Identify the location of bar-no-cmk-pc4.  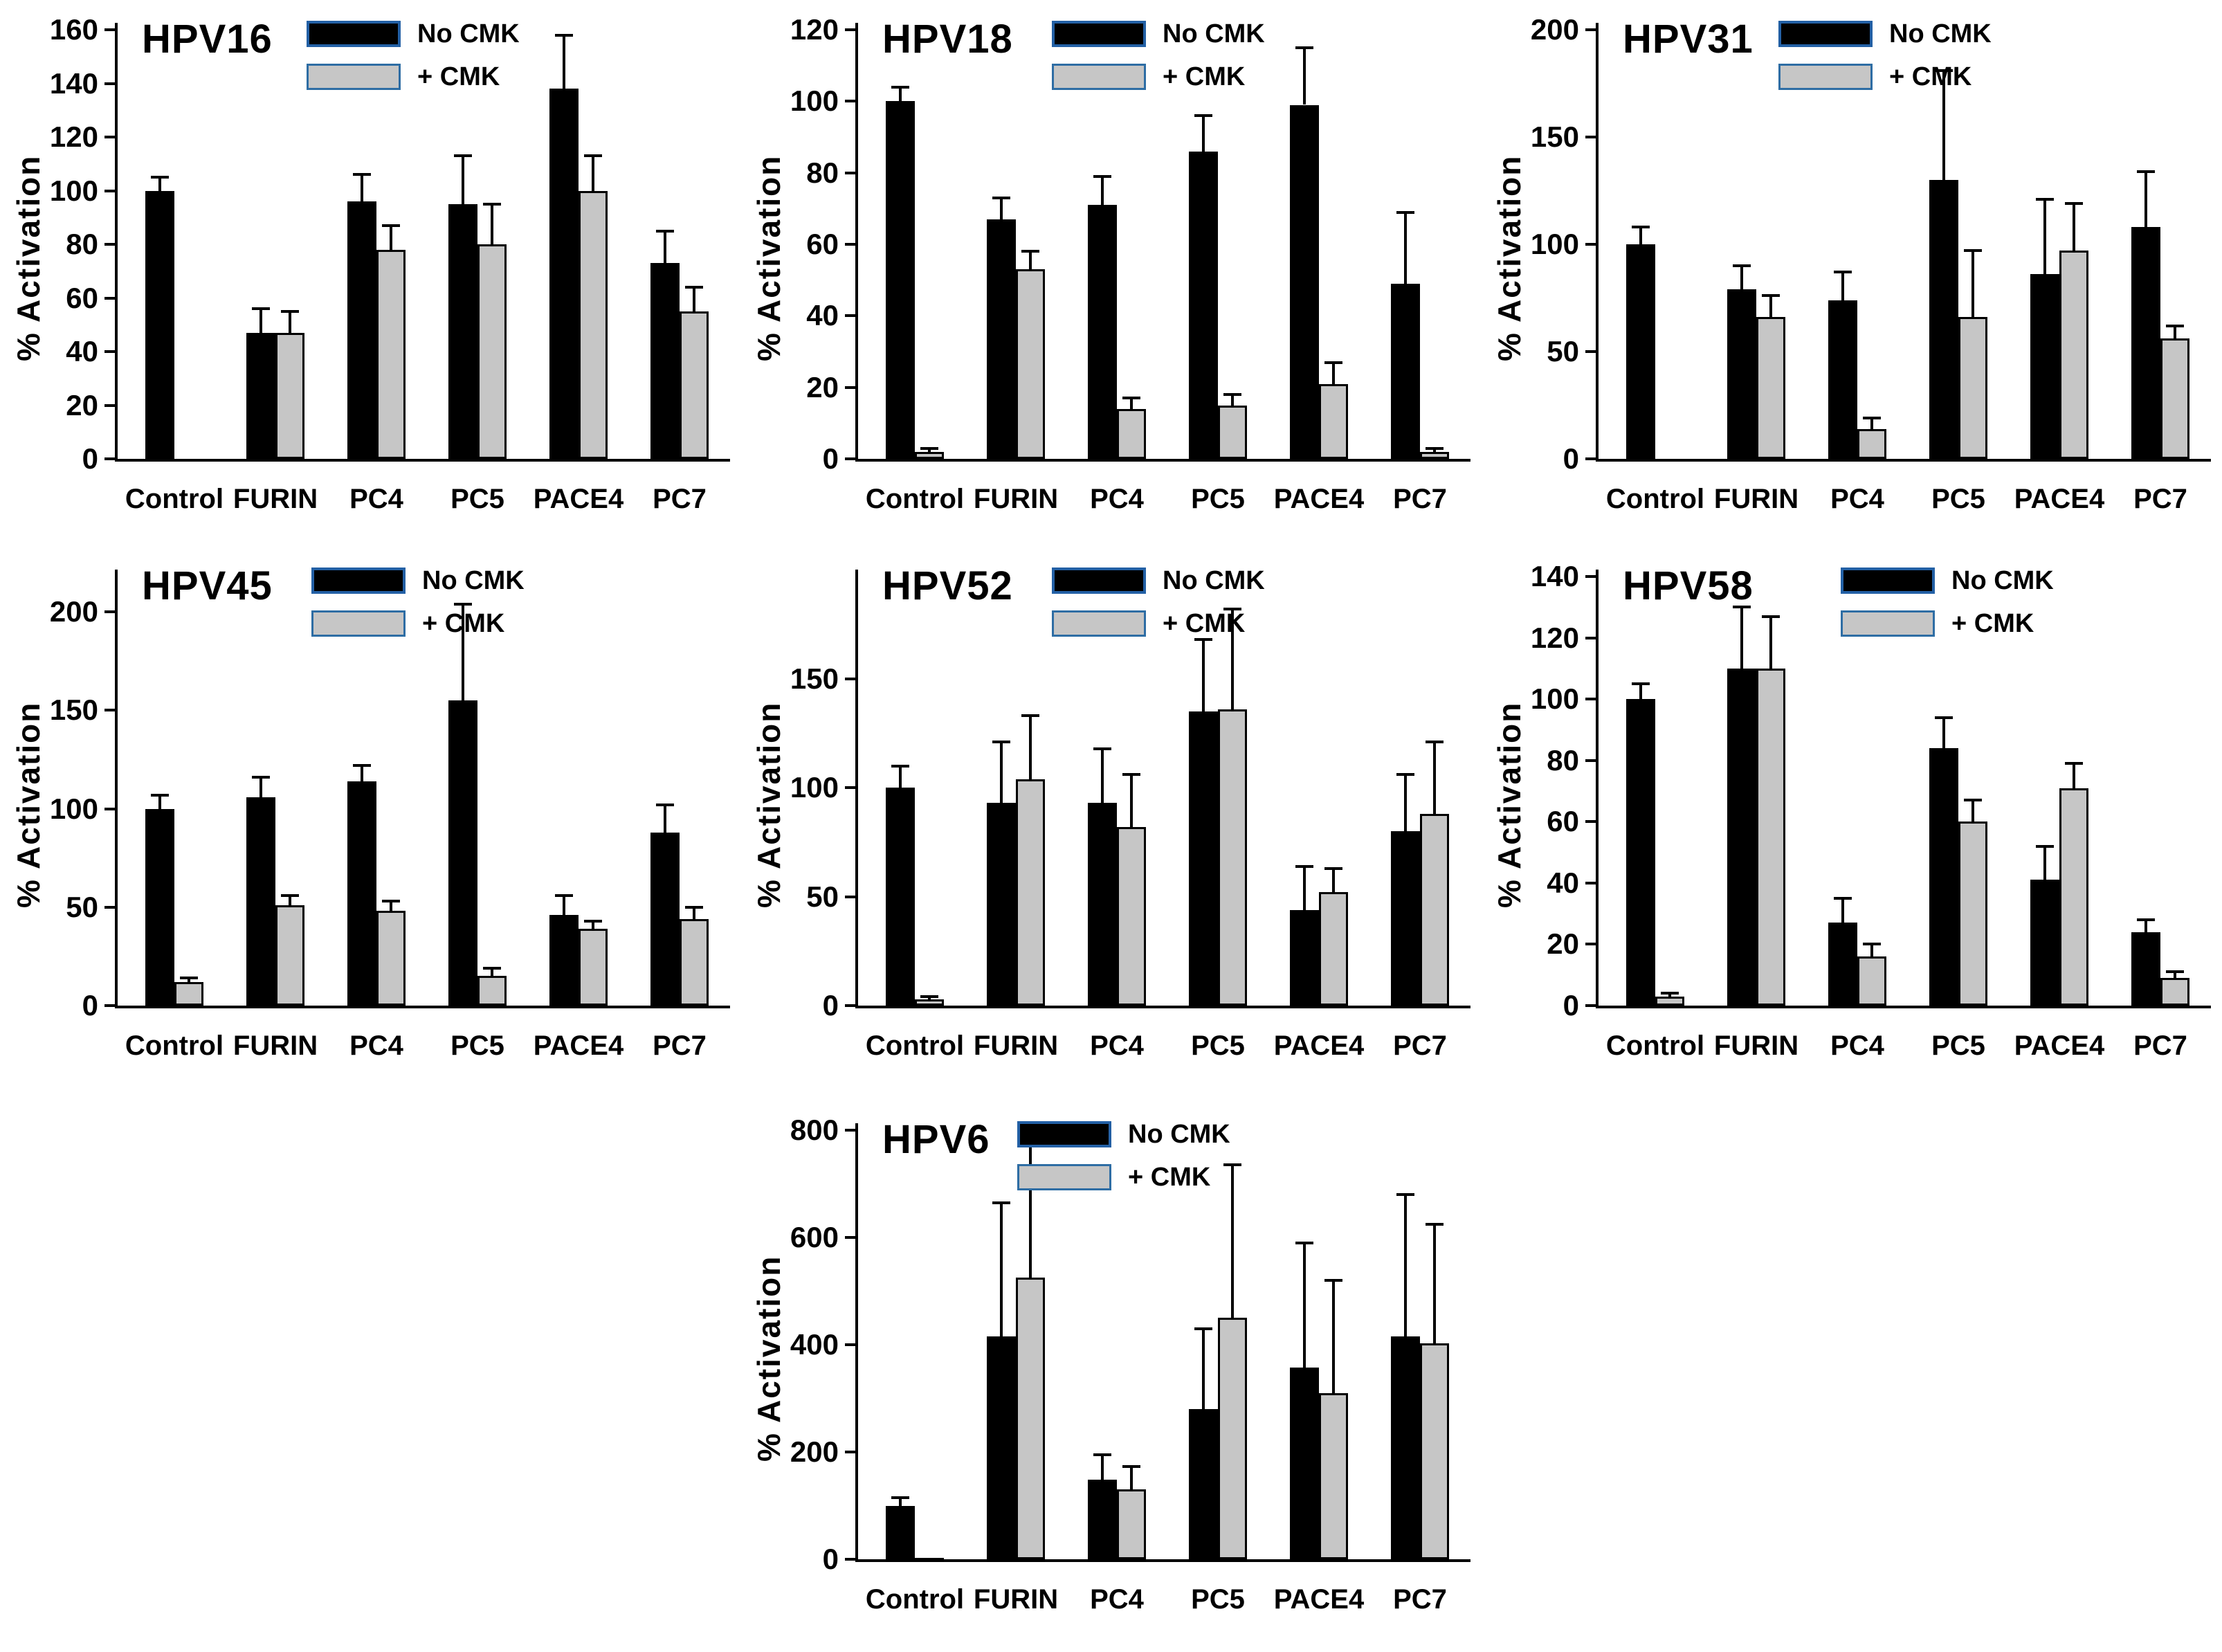
(361, 330).